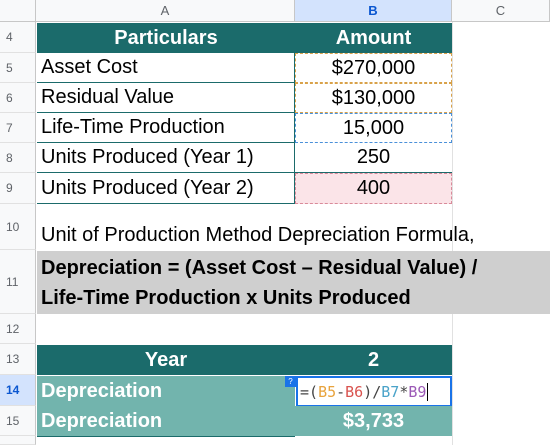 This screenshot has height=445, width=550. What do you see at coordinates (327, 391) in the screenshot?
I see `formula-ref-b5: B5` at bounding box center [327, 391].